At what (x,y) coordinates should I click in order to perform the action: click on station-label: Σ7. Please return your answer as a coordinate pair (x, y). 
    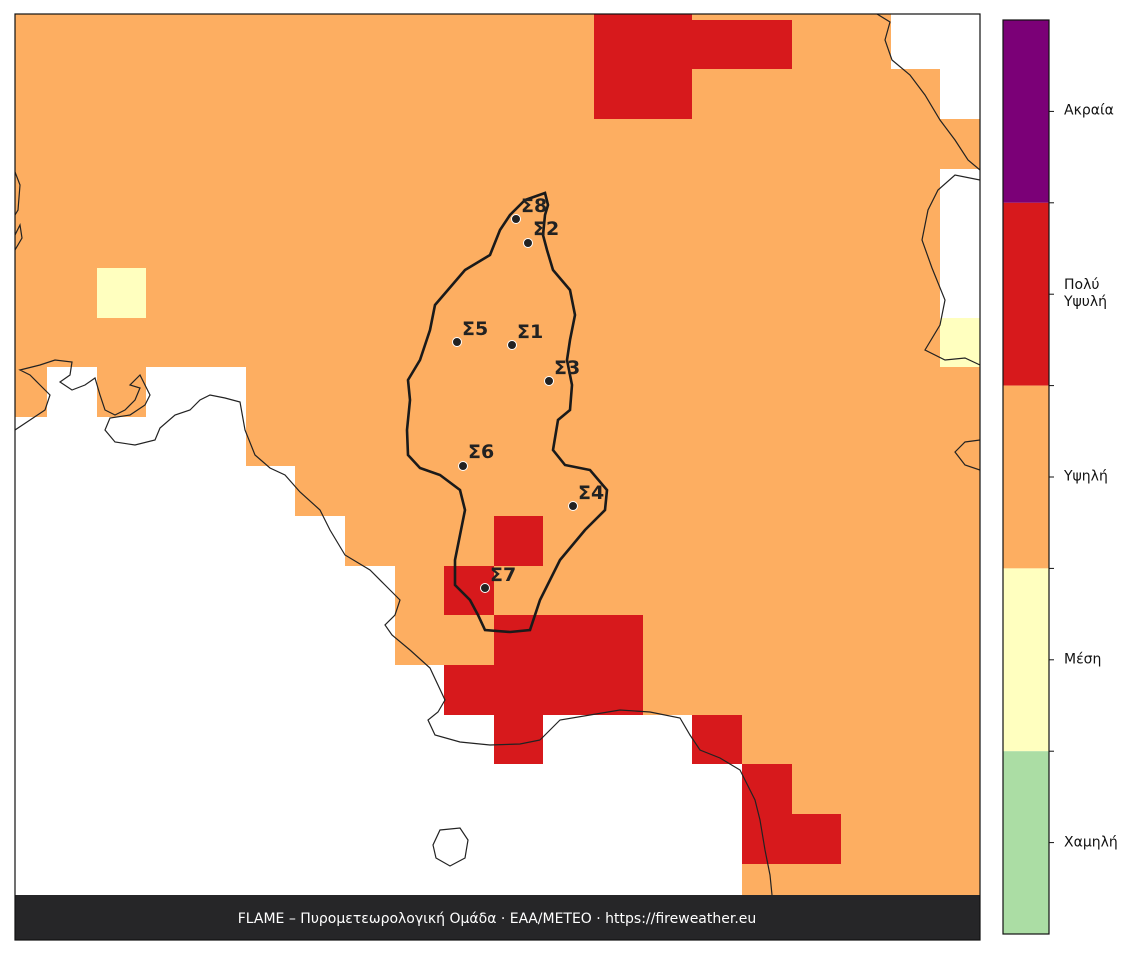
    Looking at the image, I should click on (503, 575).